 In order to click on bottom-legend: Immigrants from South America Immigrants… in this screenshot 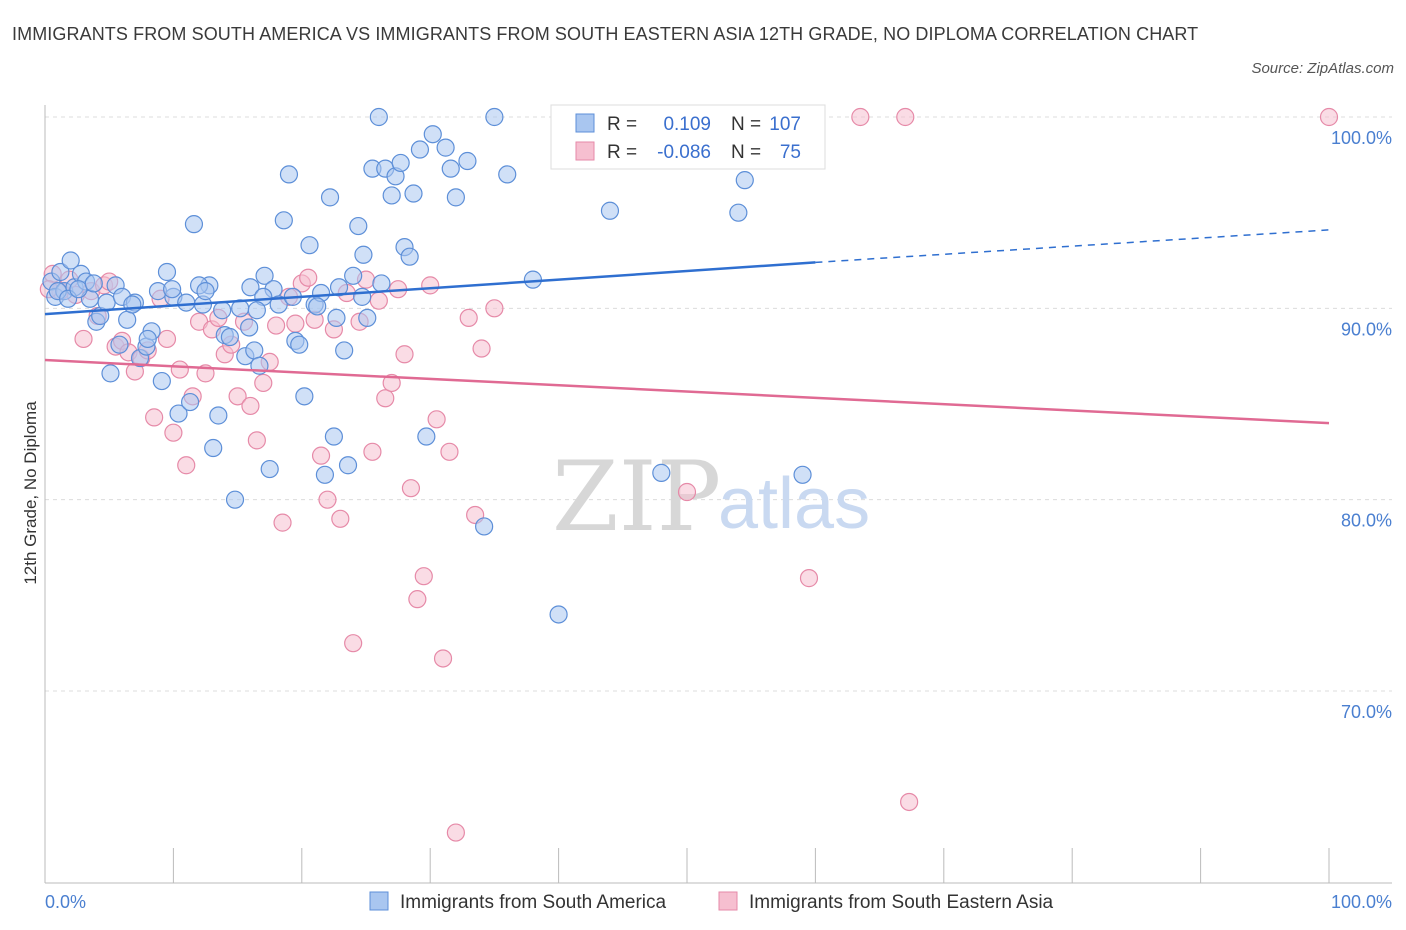, I will do `click(711, 902)`.